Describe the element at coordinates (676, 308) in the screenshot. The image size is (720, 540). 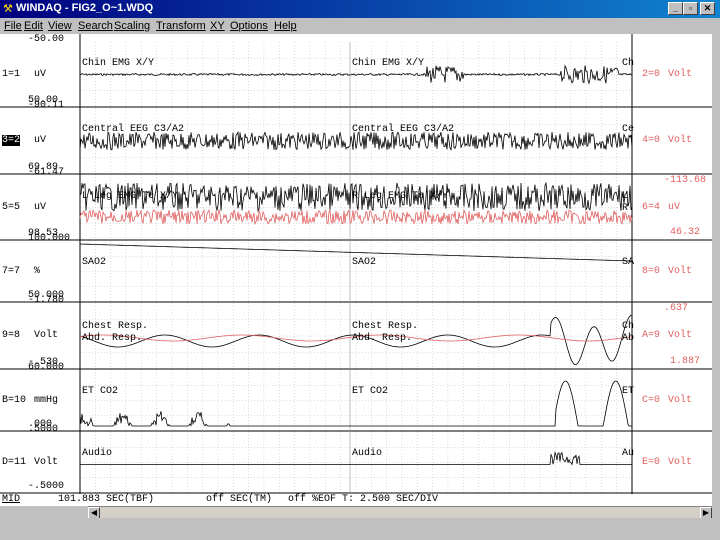
I see `right-scale-top: .637` at that location.